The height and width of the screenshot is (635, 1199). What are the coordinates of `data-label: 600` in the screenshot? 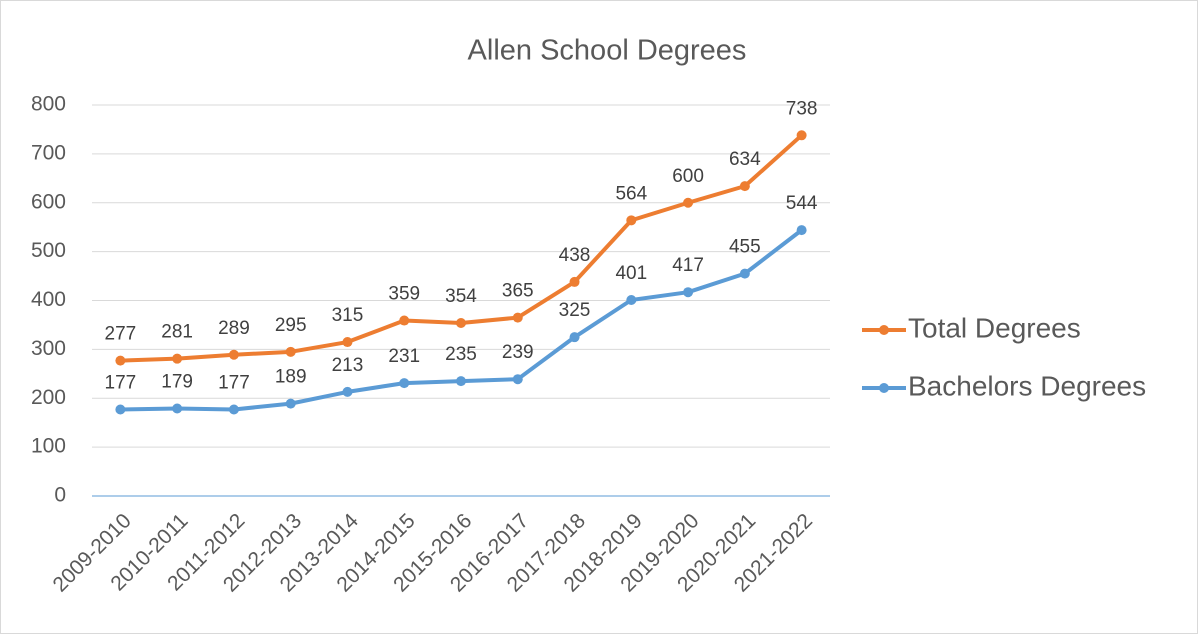 It's located at (688, 176).